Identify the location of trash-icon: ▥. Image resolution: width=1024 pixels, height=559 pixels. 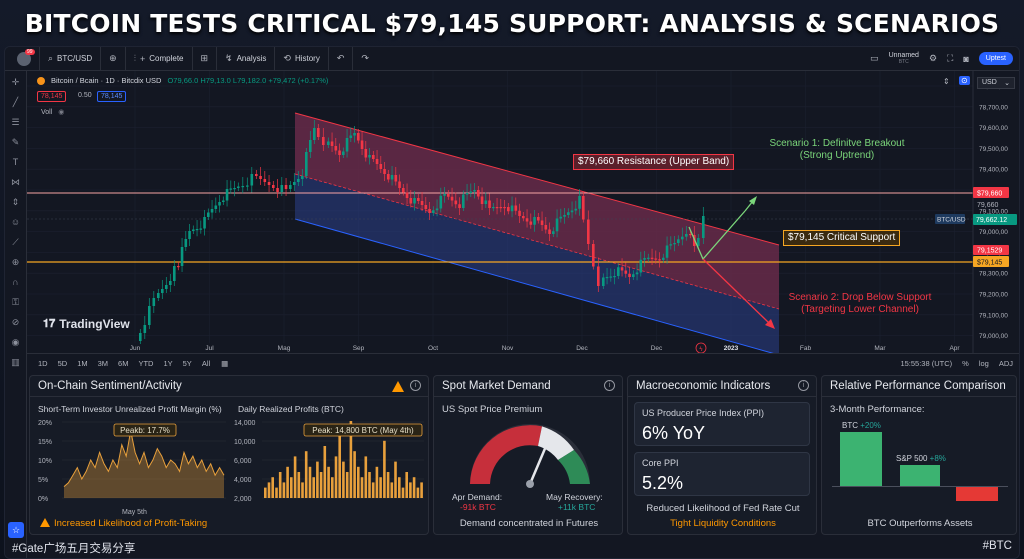
(15, 362).